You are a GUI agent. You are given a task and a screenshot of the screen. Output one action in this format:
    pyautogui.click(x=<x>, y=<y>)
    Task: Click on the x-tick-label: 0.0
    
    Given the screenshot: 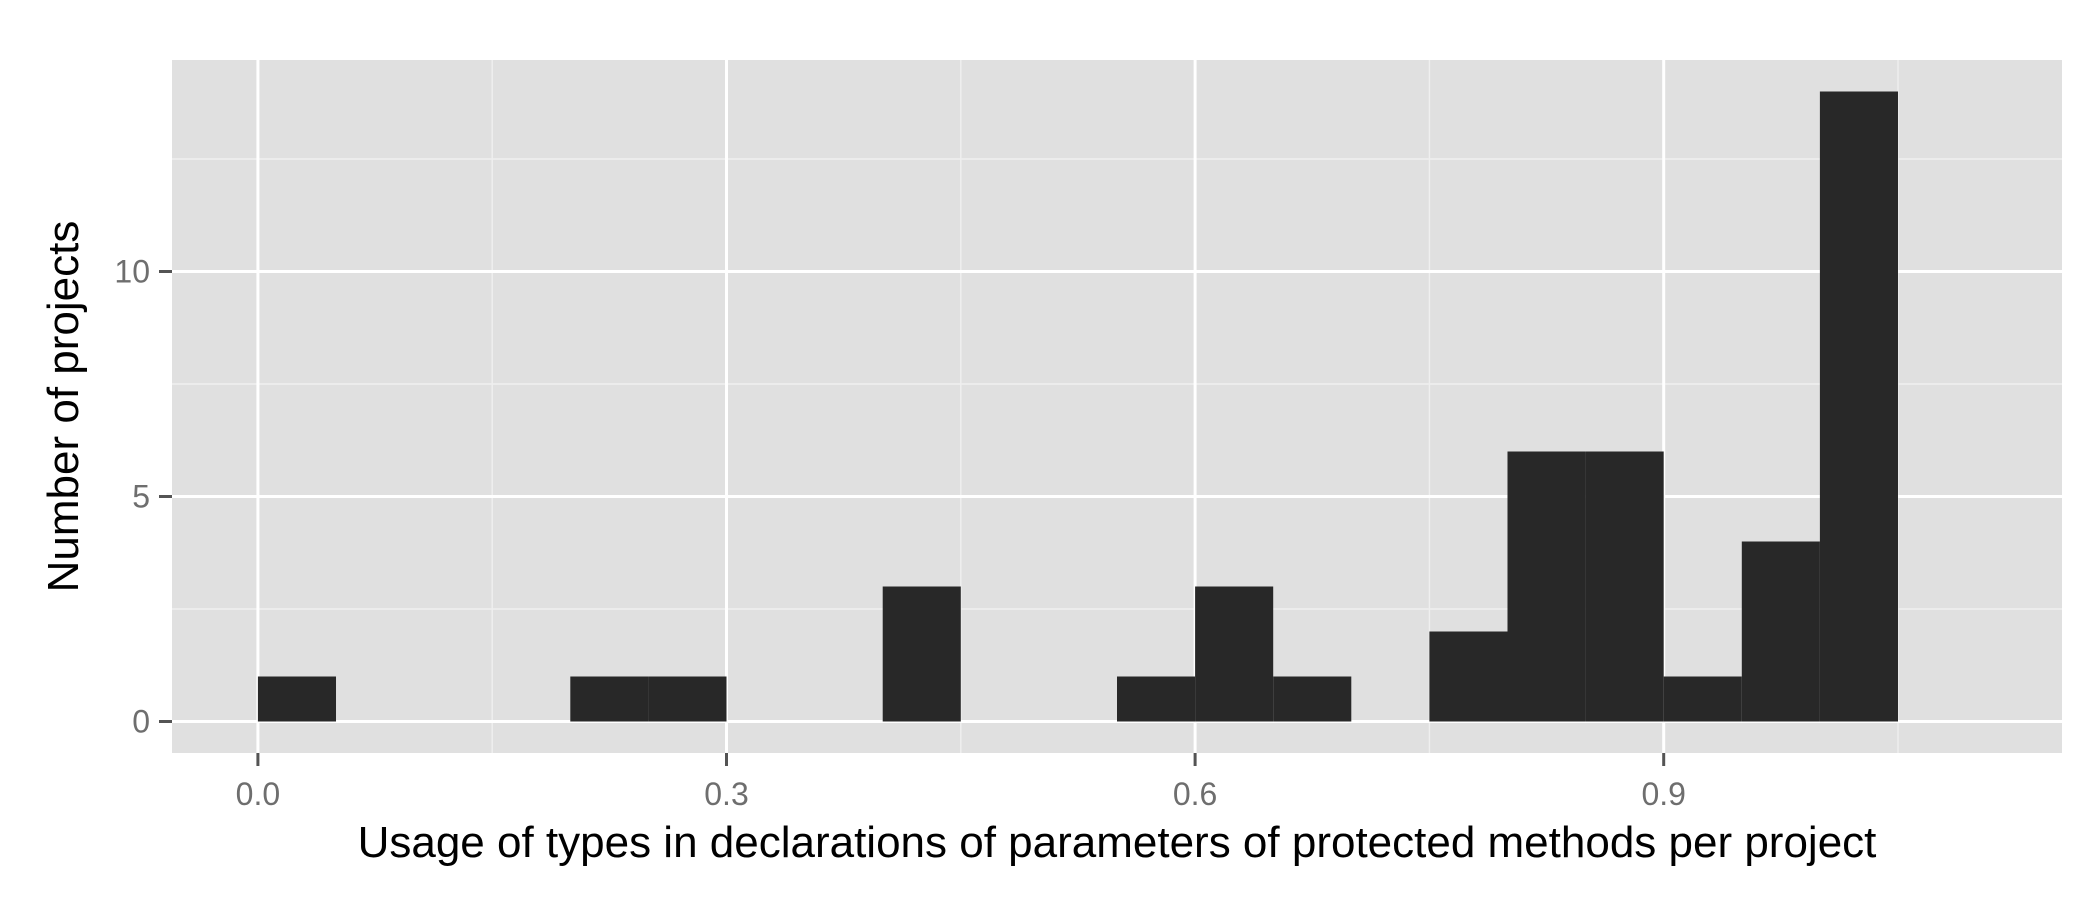 What is the action you would take?
    pyautogui.click(x=258, y=794)
    